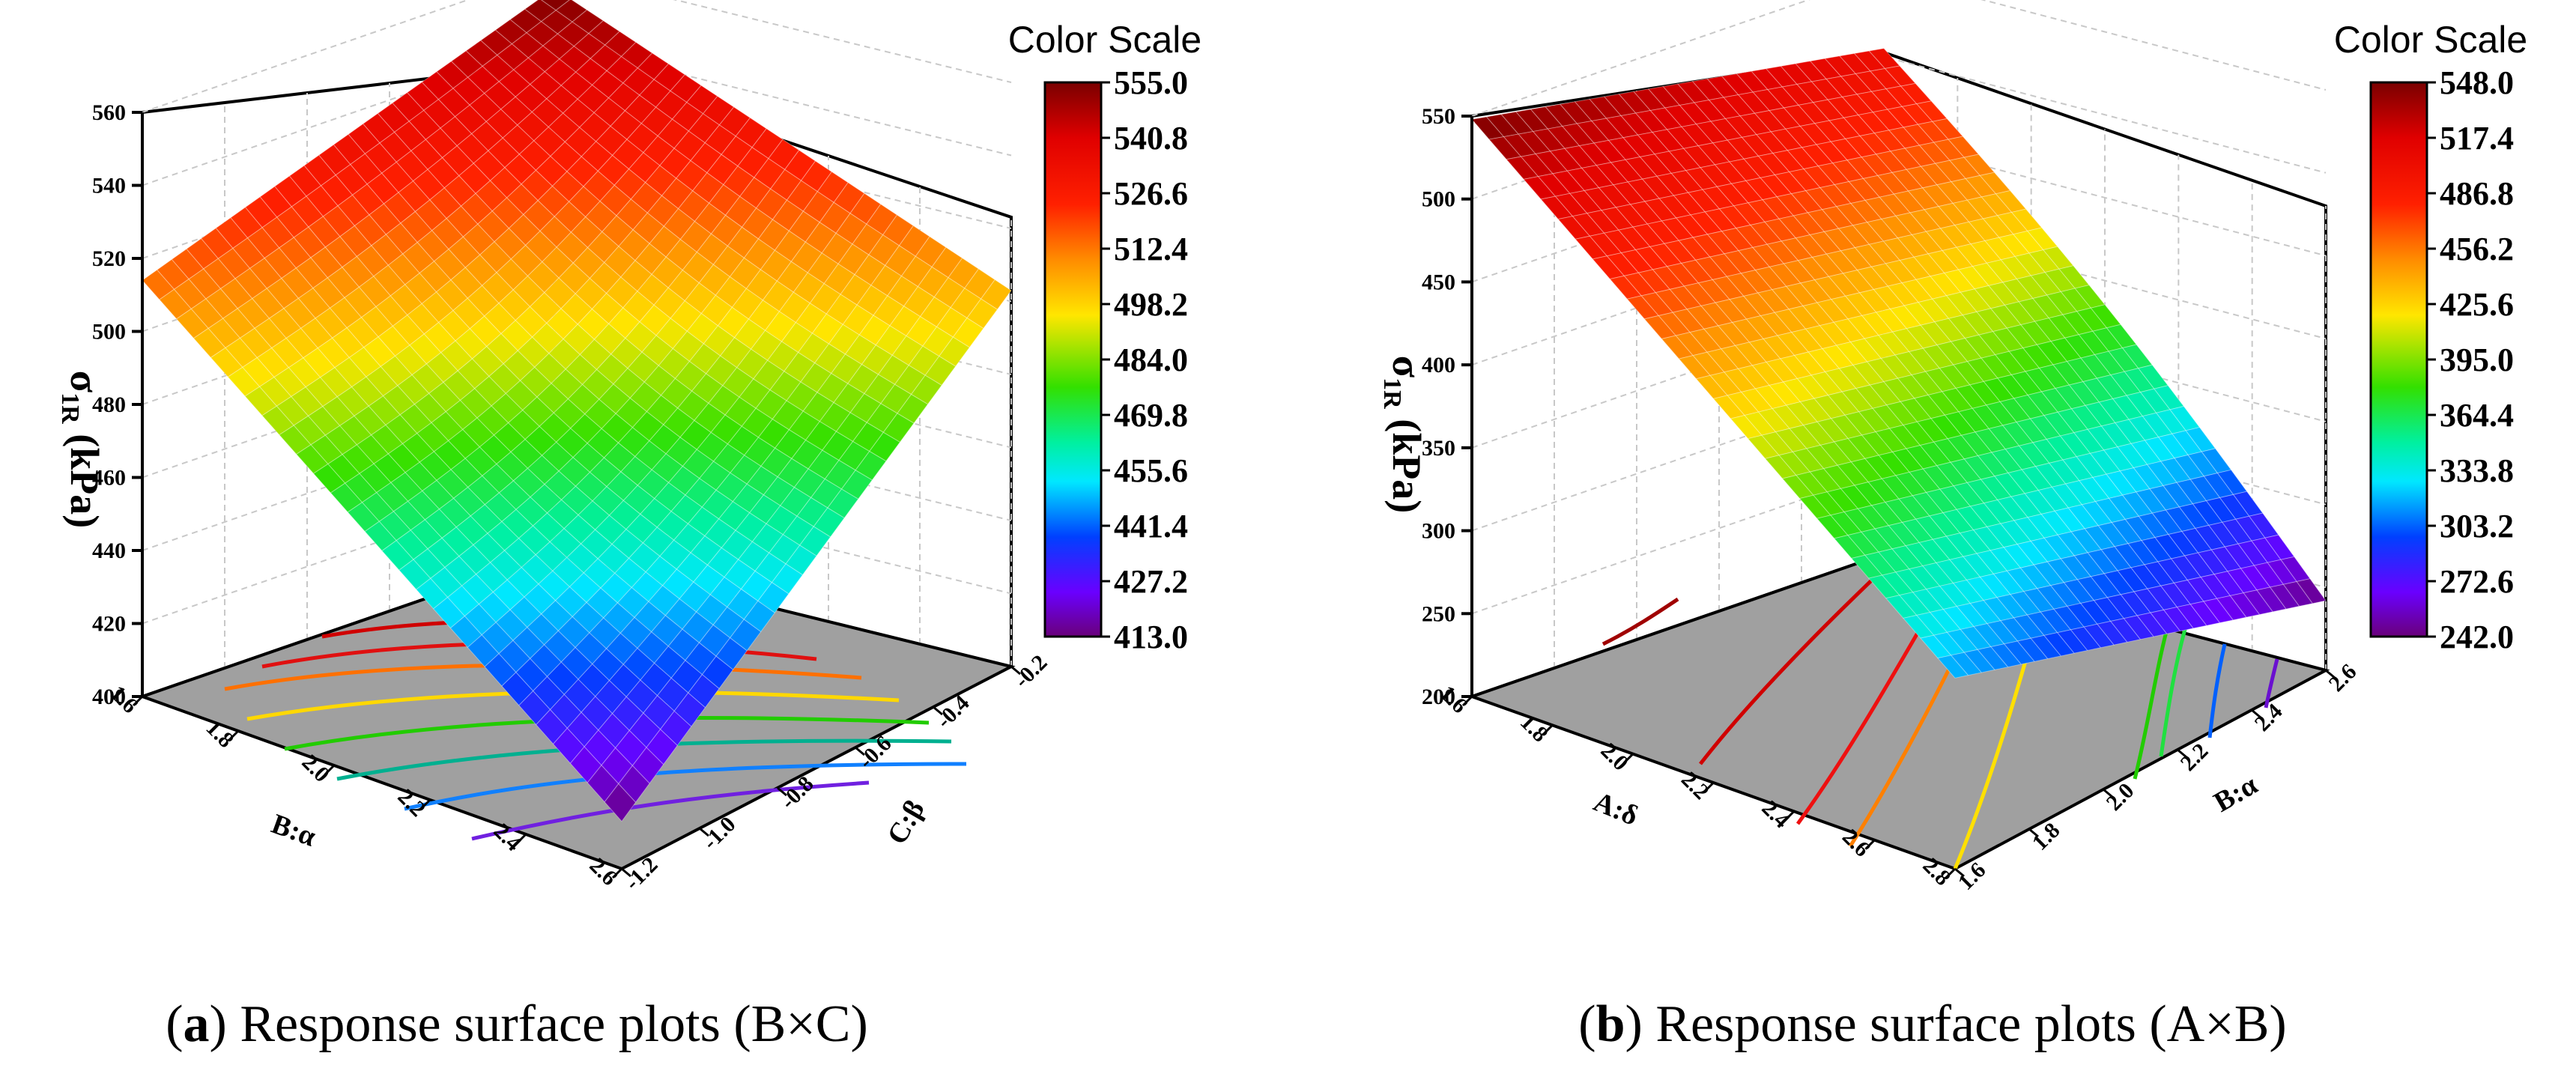 The width and height of the screenshot is (2576, 1068). I want to click on y-axis-label: B:α, so click(2236, 794).